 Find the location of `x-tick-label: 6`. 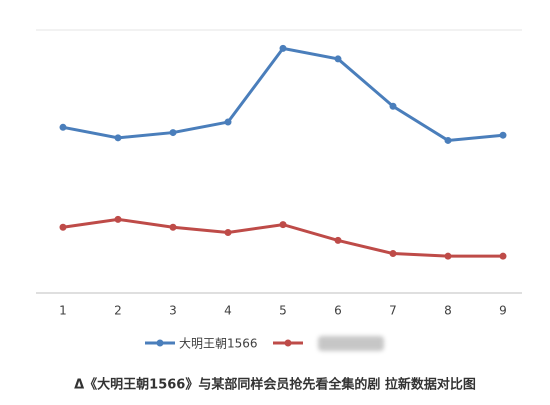

x-tick-label: 6 is located at coordinates (338, 311).